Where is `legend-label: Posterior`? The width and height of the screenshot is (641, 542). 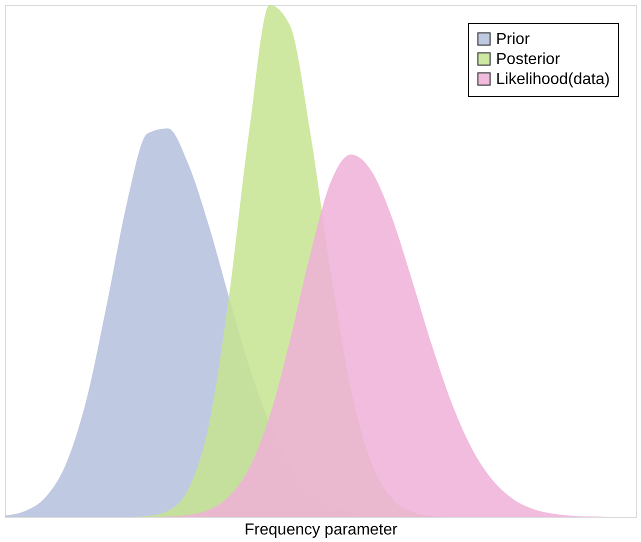 legend-label: Posterior is located at coordinates (528, 59).